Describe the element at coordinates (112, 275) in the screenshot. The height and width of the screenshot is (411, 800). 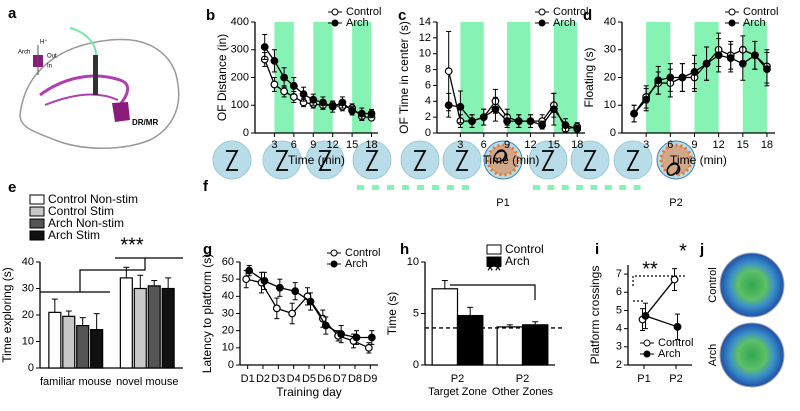
I see `bracket` at that location.